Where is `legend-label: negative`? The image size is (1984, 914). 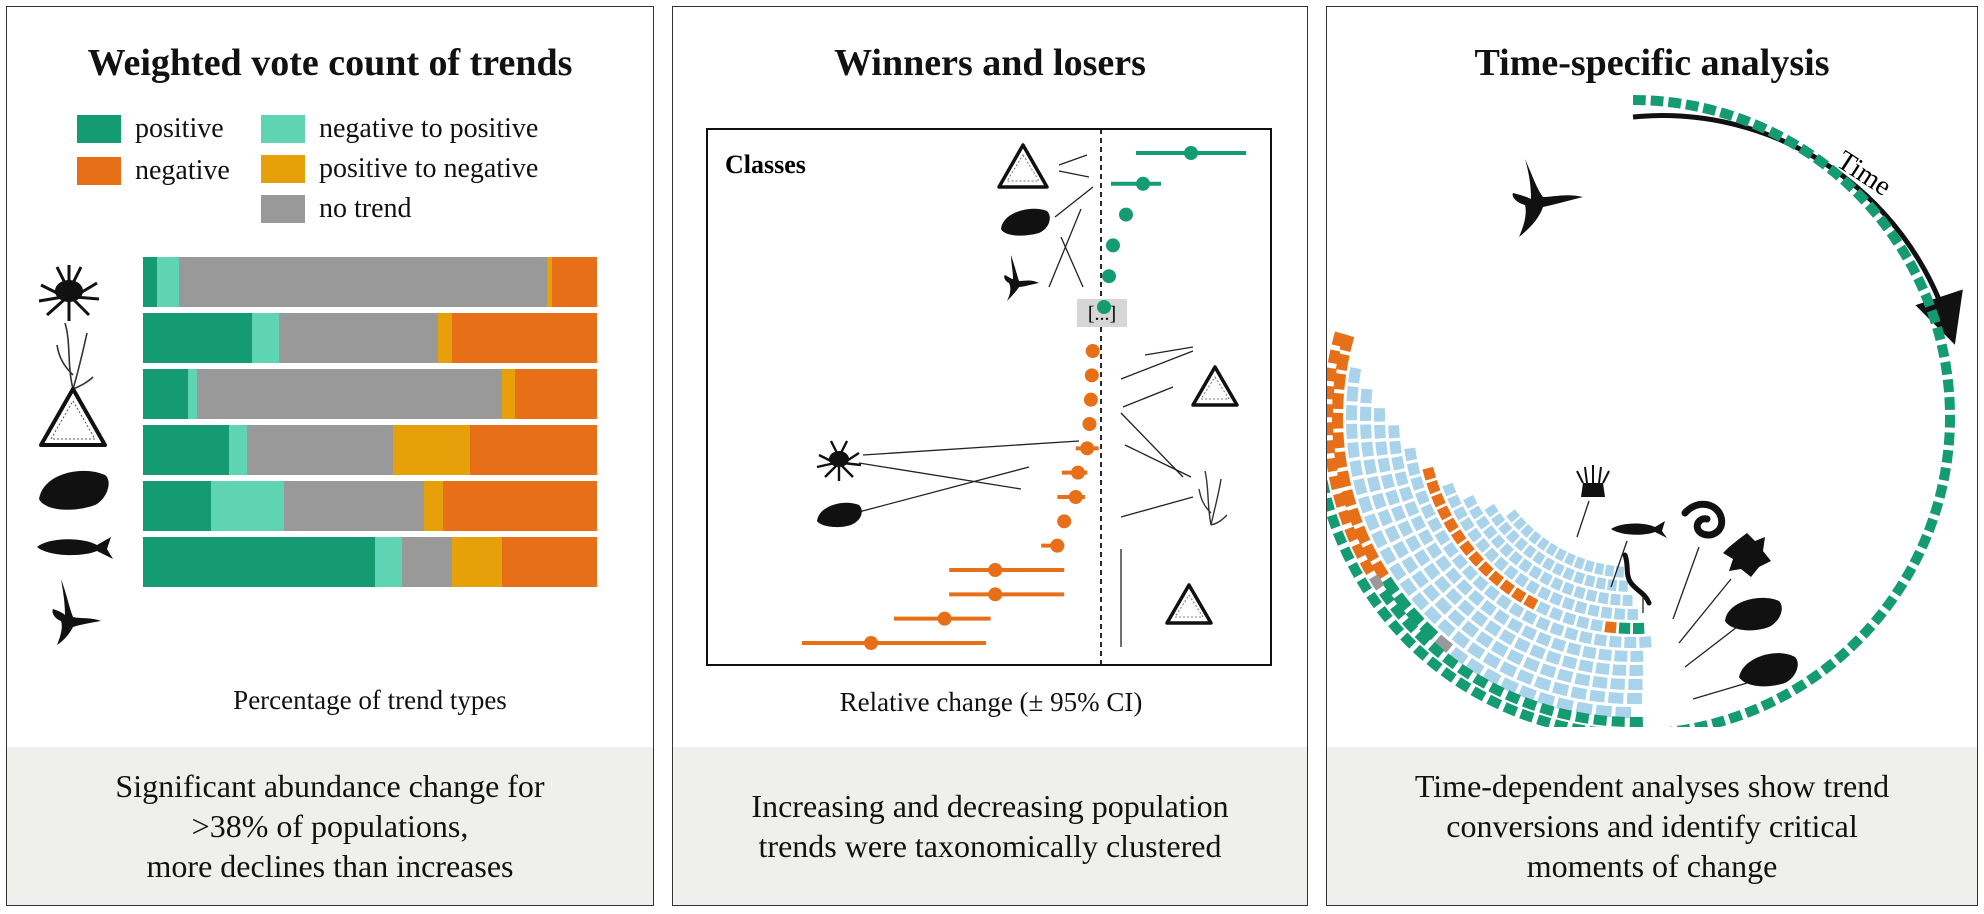 legend-label: negative is located at coordinates (182, 170).